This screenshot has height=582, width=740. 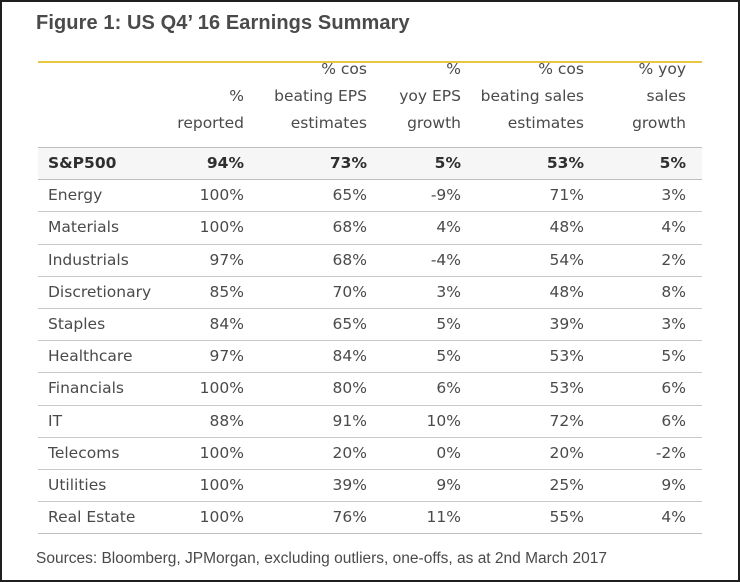 What do you see at coordinates (370, 293) in the screenshot?
I see `table-row: Discretionary 85% 70% 3% 48% 8%` at bounding box center [370, 293].